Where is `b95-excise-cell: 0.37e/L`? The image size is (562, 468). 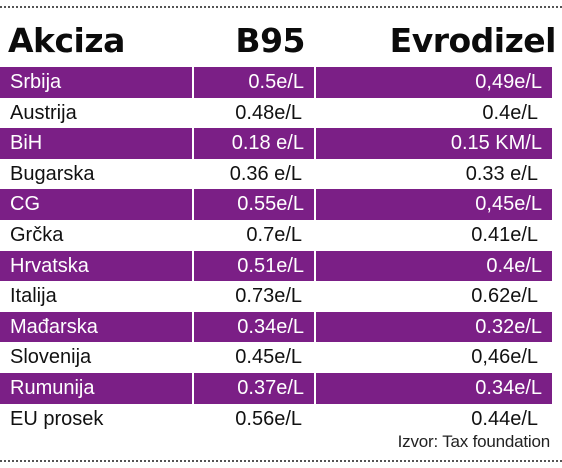 b95-excise-cell: 0.37e/L is located at coordinates (254, 388).